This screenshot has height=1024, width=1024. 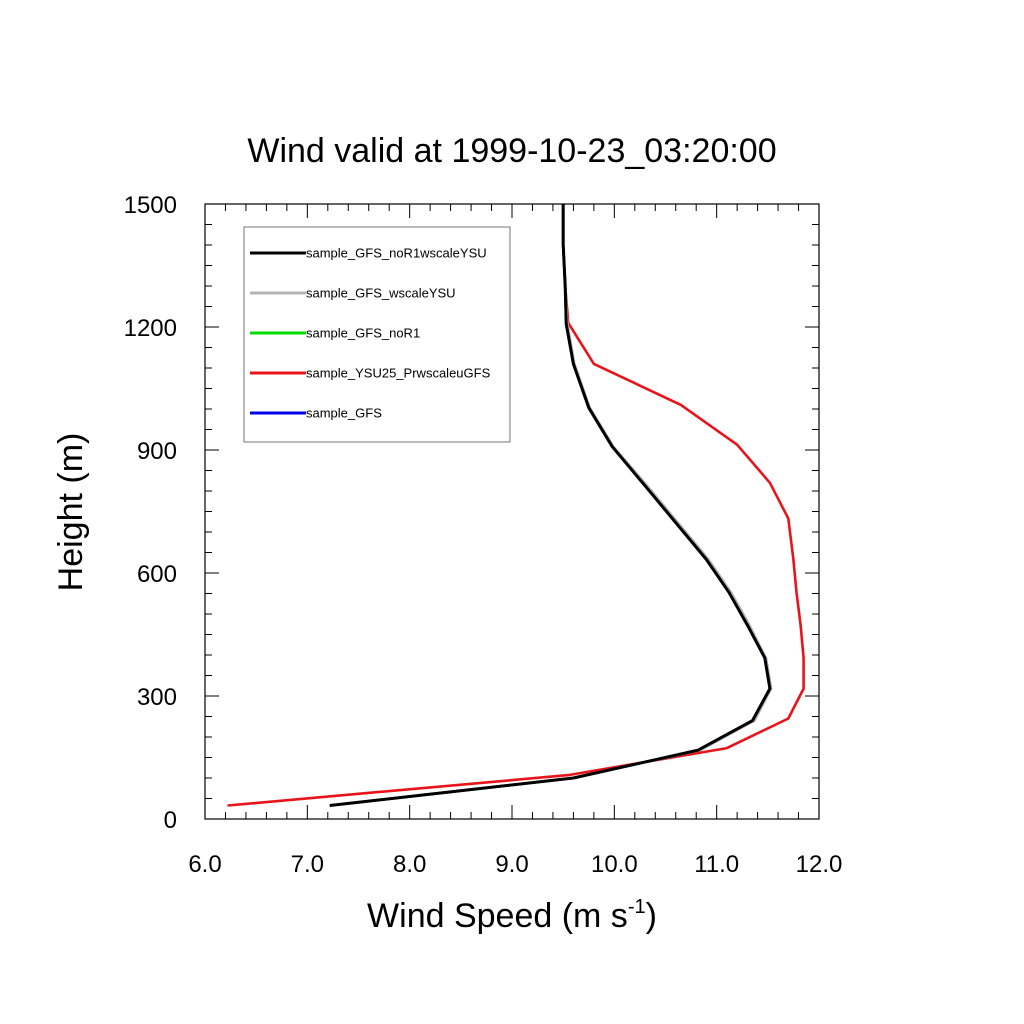 What do you see at coordinates (170, 820) in the screenshot?
I see `y-tick-label: 0` at bounding box center [170, 820].